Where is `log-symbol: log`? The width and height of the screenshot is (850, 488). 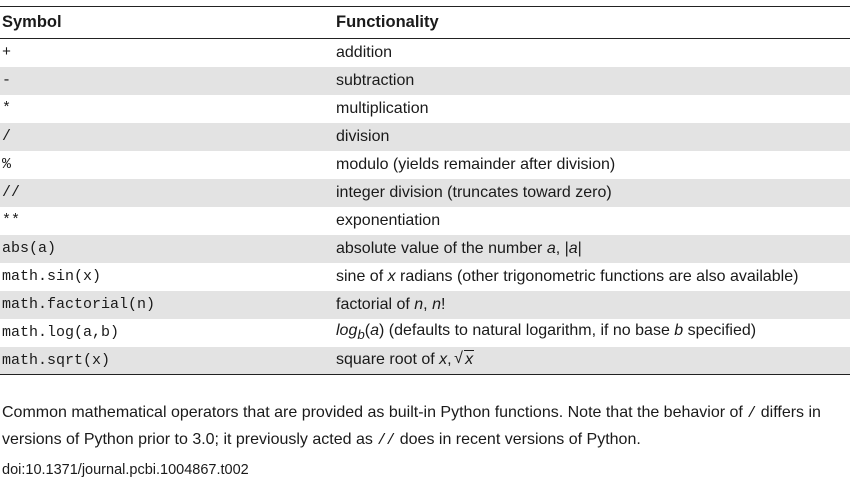
log-symbol: log is located at coordinates (347, 331).